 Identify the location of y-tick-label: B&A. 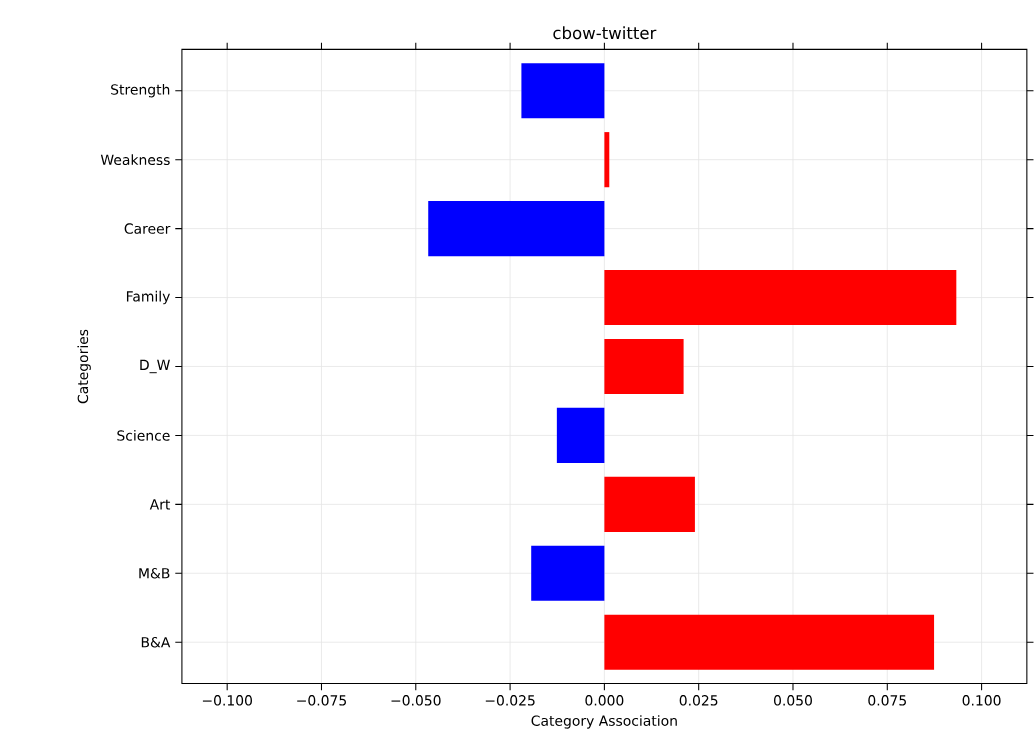
(156, 642).